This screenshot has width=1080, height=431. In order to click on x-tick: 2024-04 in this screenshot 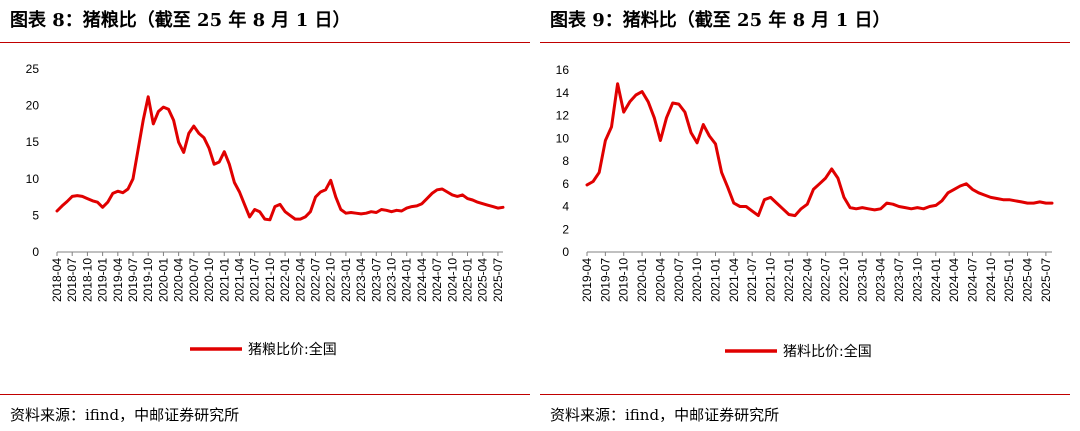, I will do `click(422, 277)`.